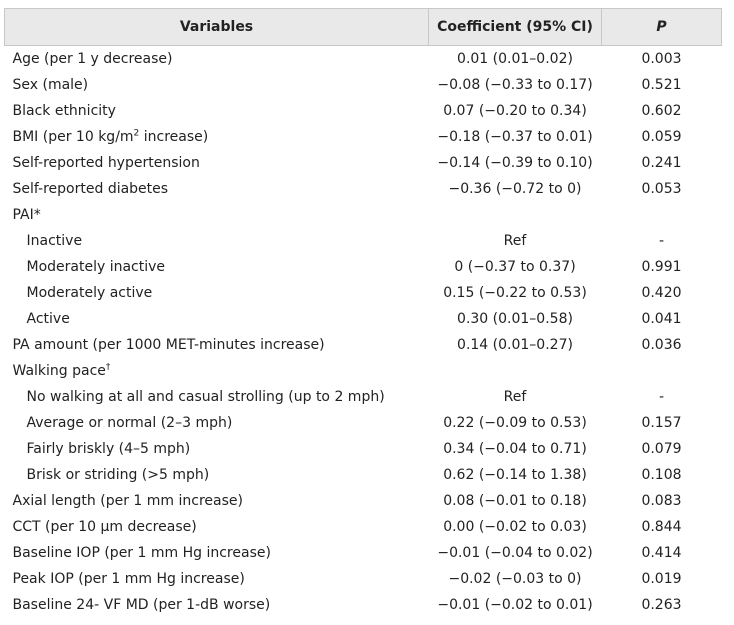 The width and height of the screenshot is (734, 625). I want to click on coefficient-cell: −0.36 (−0.72 to 0), so click(515, 189).